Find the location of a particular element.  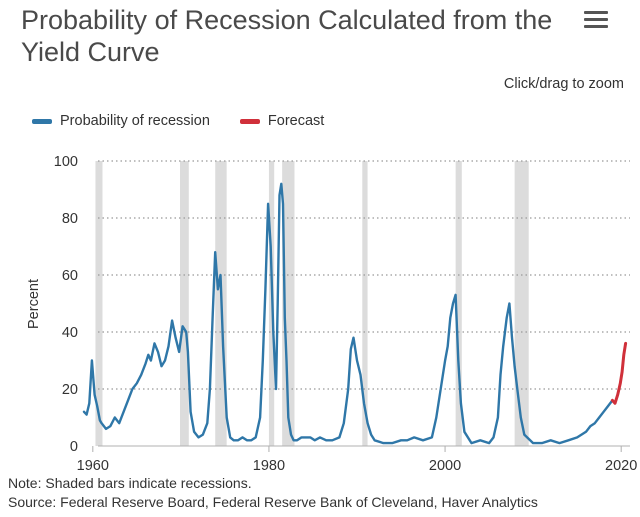

y-tick-label-80: 80 is located at coordinates (70, 219).